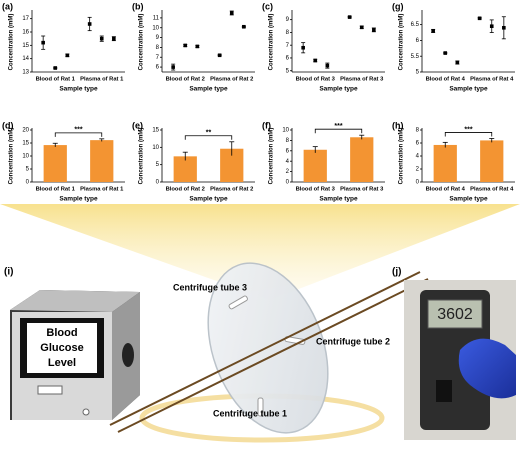 The width and height of the screenshot is (520, 450). What do you see at coordinates (210, 287) in the screenshot?
I see `tube-label: Centrifuge tube 3` at bounding box center [210, 287].